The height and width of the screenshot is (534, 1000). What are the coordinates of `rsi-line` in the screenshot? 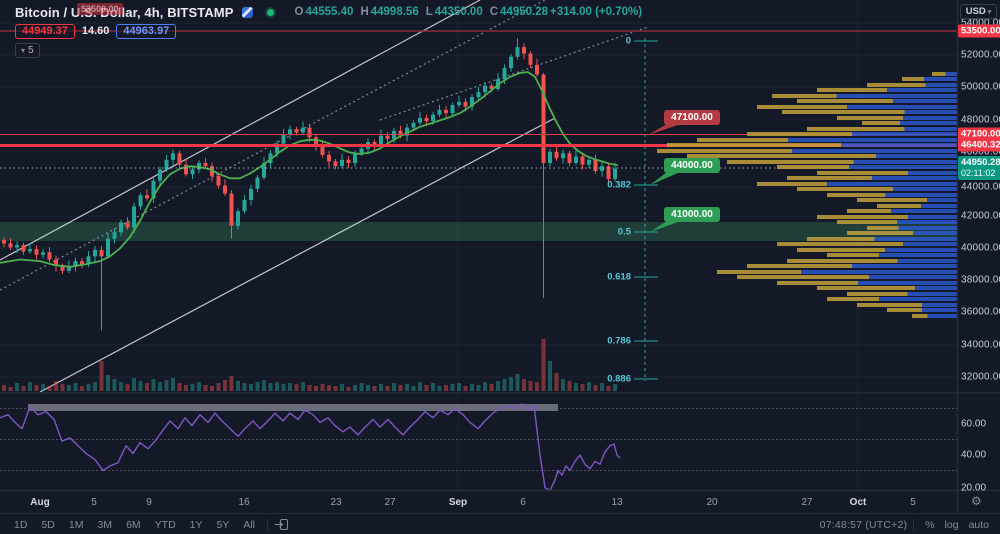 It's located at (310, 447).